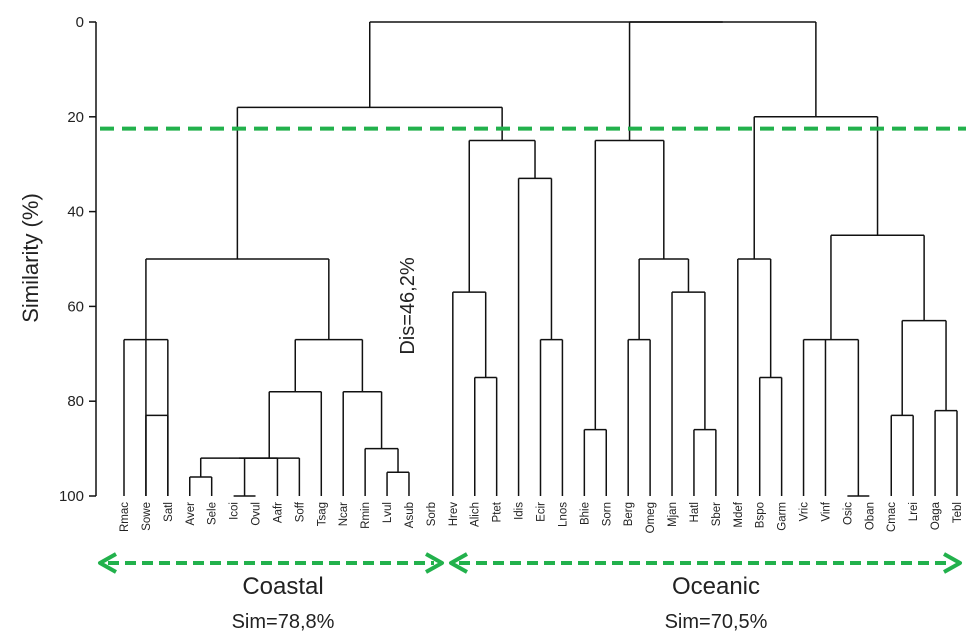 The width and height of the screenshot is (968, 636). I want to click on leaf-label-cmac: Cmac, so click(892, 517).